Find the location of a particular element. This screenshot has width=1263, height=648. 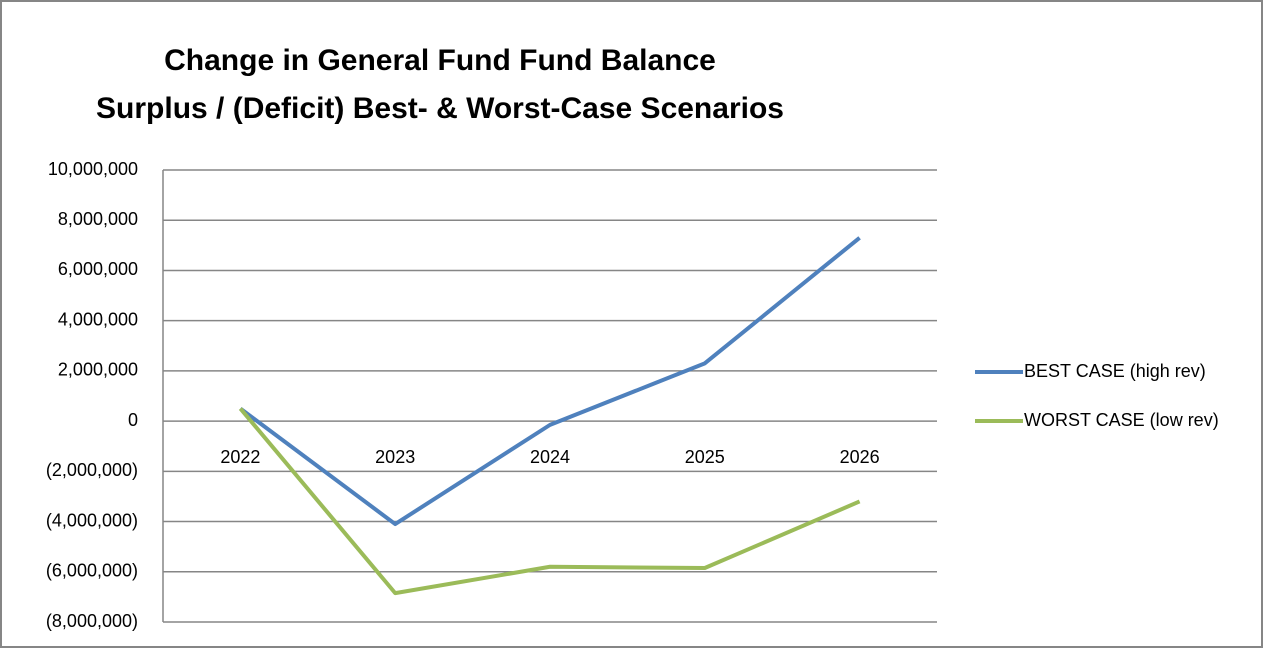

y-tick-label: 10,000,000 is located at coordinates (93, 169).